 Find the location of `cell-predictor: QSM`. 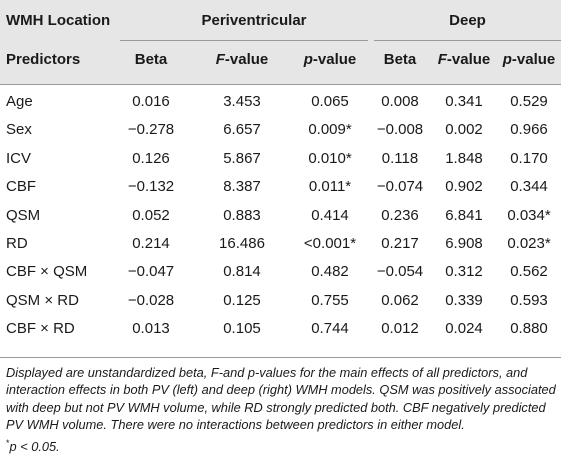

cell-predictor: QSM is located at coordinates (23, 215).